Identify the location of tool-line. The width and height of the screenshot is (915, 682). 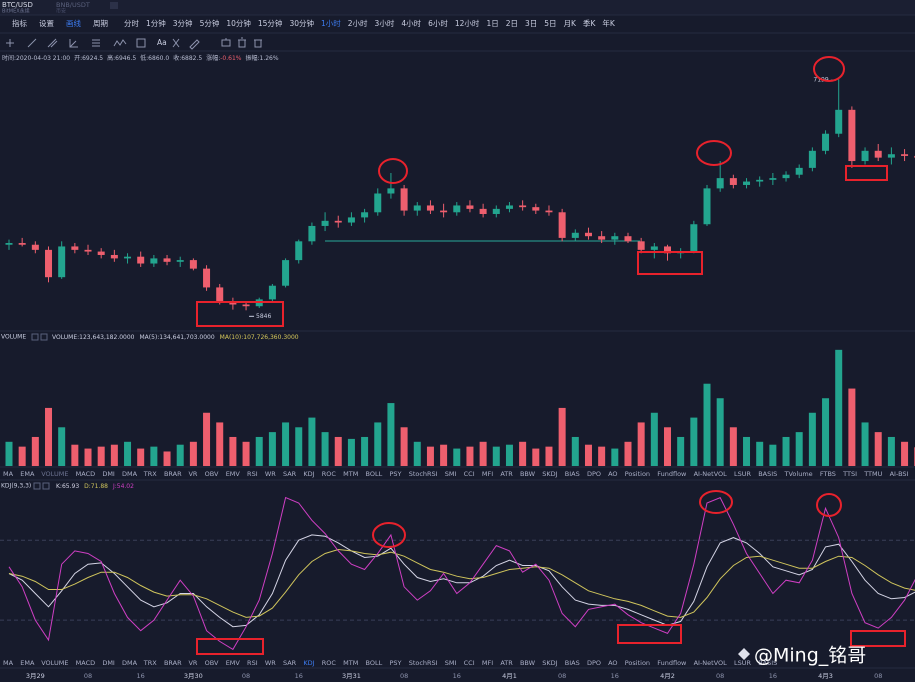
(32, 43).